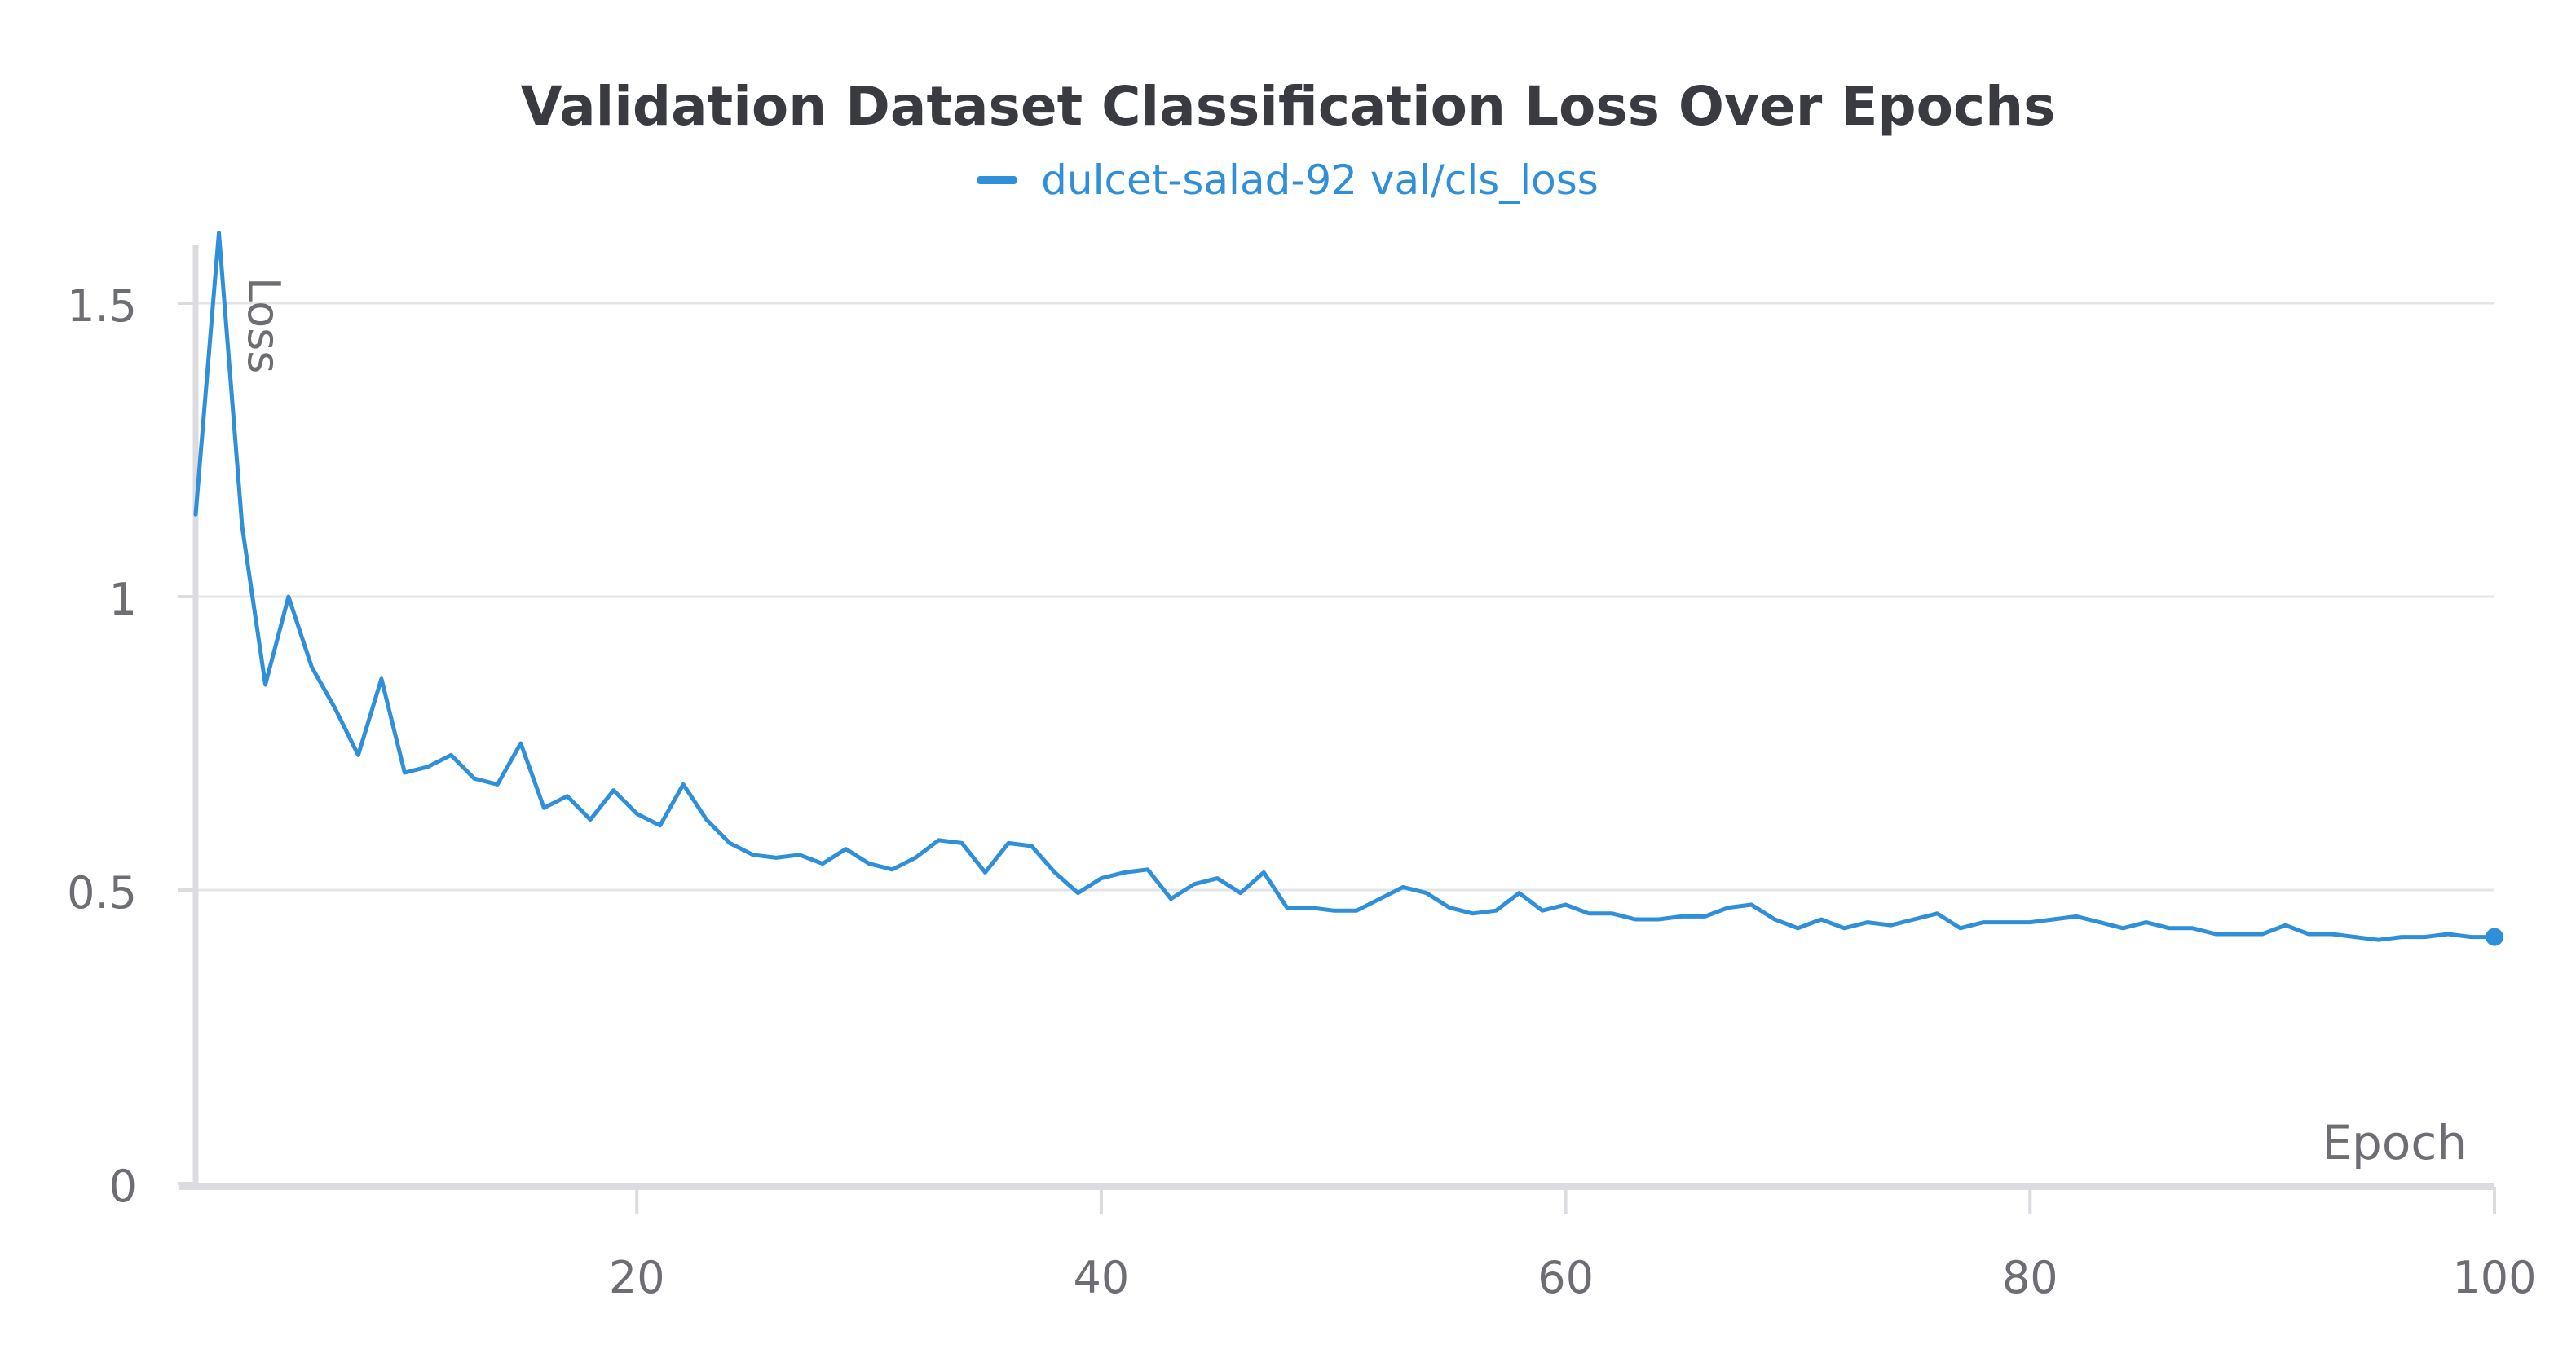  I want to click on y-tick-label: 0, so click(123, 1186).